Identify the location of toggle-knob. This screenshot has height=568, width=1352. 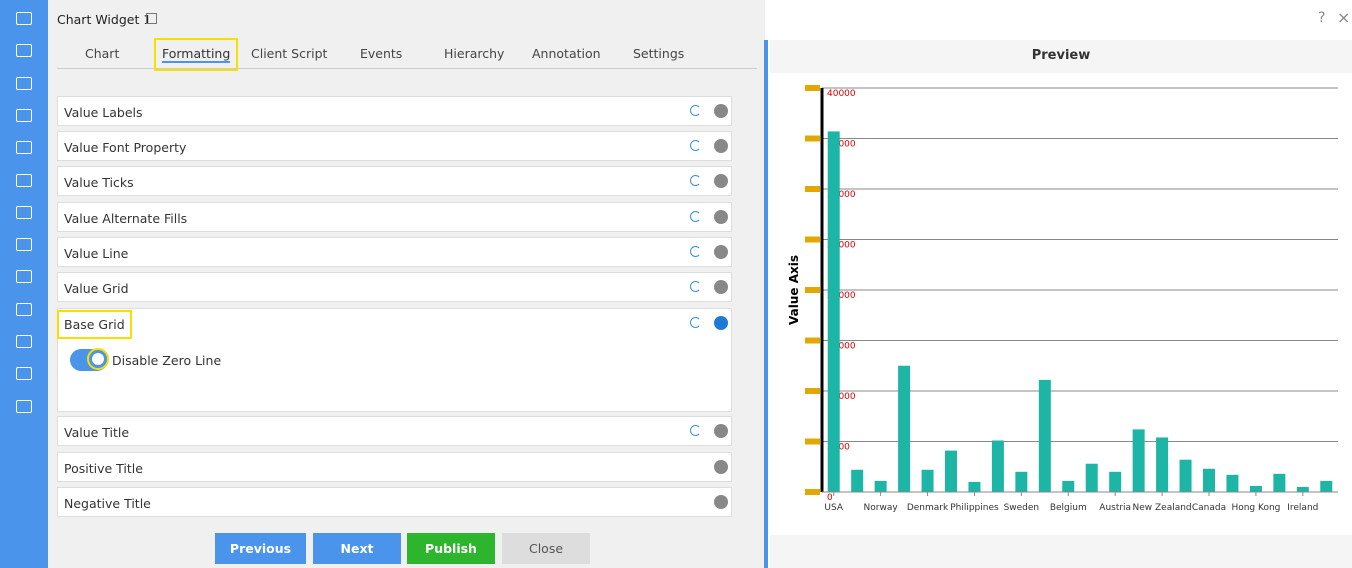
(98, 359).